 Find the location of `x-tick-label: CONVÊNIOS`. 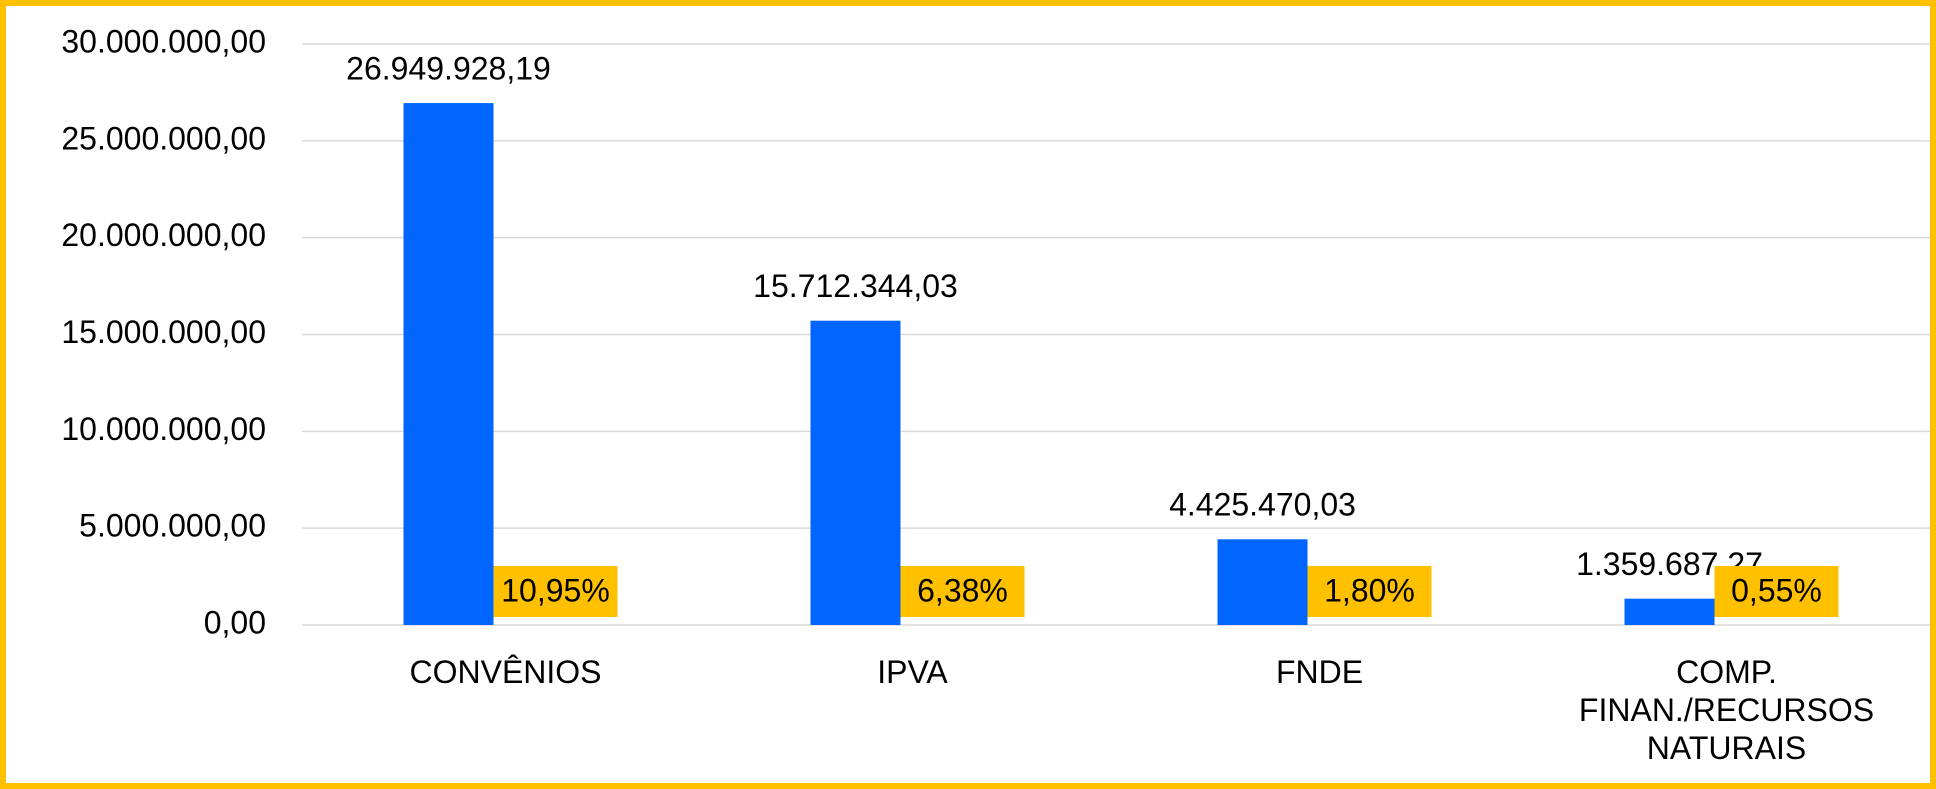

x-tick-label: CONVÊNIOS is located at coordinates (505, 672).